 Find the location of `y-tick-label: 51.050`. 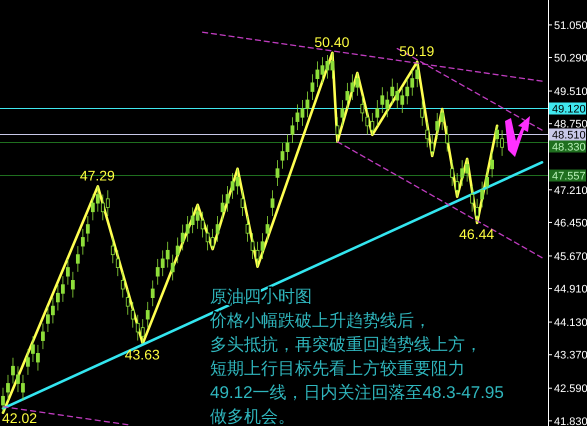

y-tick-label: 51.050 is located at coordinates (570, 26).